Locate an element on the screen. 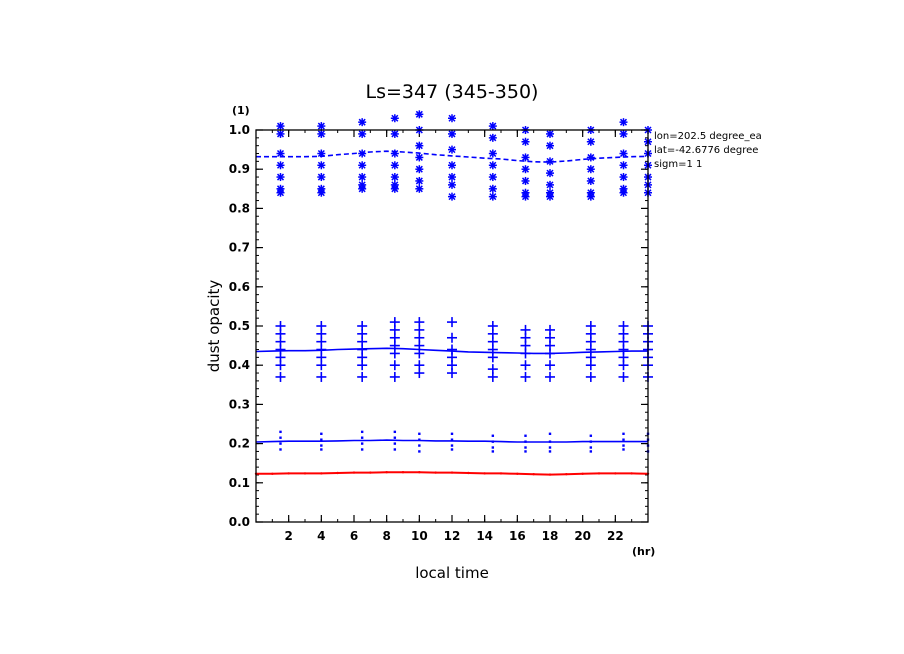 The width and height of the screenshot is (904, 654). y-tick-label: 0.8 is located at coordinates (239, 208).